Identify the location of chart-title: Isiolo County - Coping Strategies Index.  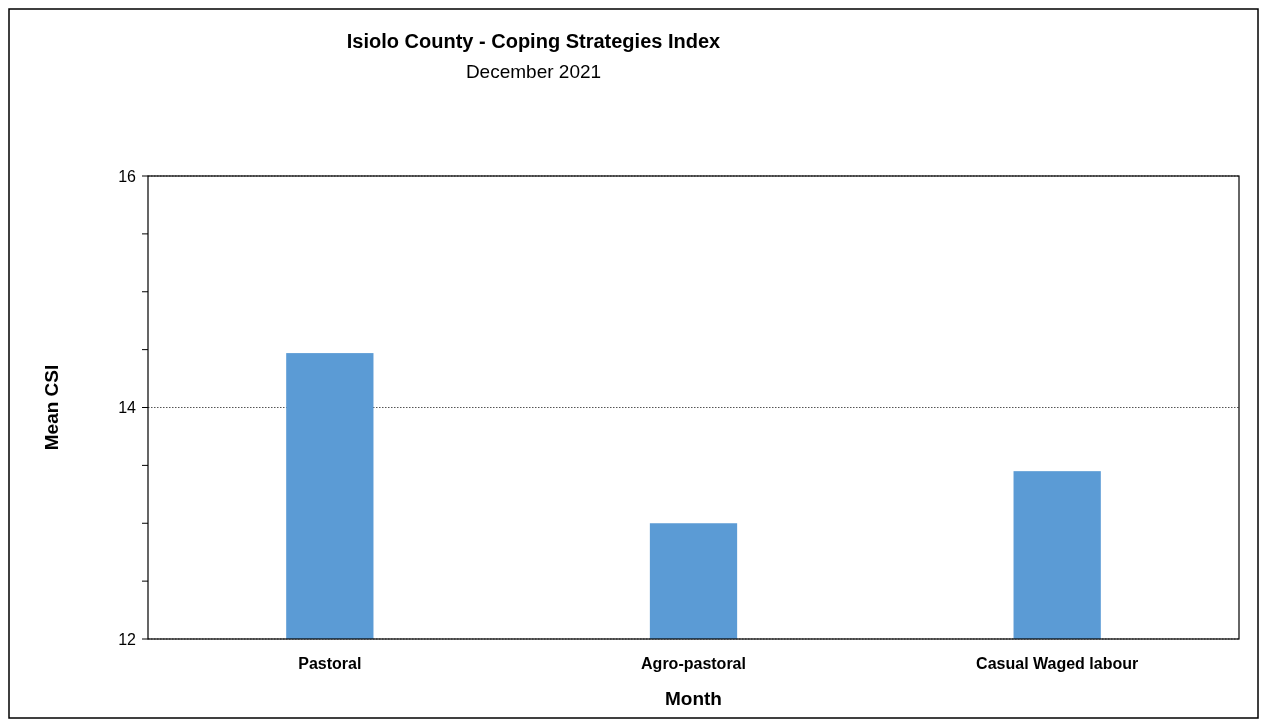
(533, 41).